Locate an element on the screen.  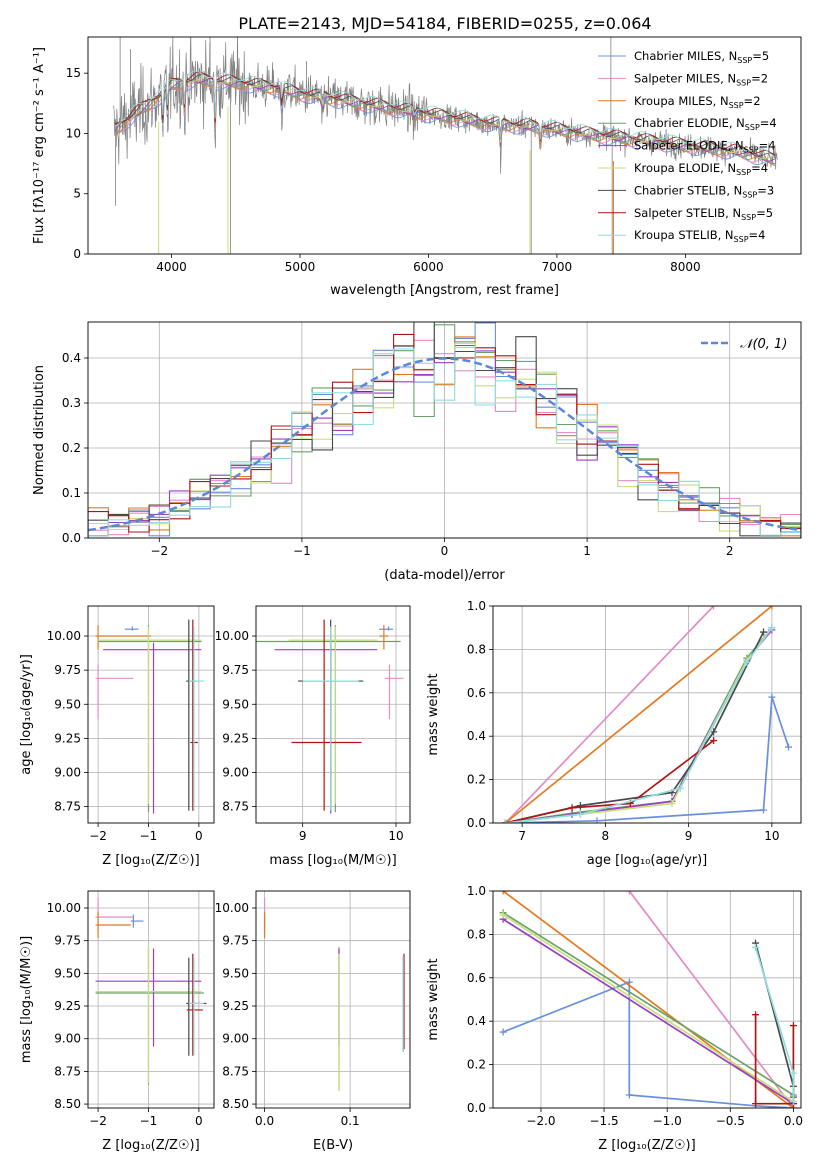
axes-weight-z: −2.0 −1.5 −1.0 −0.5 0.0 0.0 0.2 0.4 0.6 0.8 1.0 is located at coordinates (635, 1006).